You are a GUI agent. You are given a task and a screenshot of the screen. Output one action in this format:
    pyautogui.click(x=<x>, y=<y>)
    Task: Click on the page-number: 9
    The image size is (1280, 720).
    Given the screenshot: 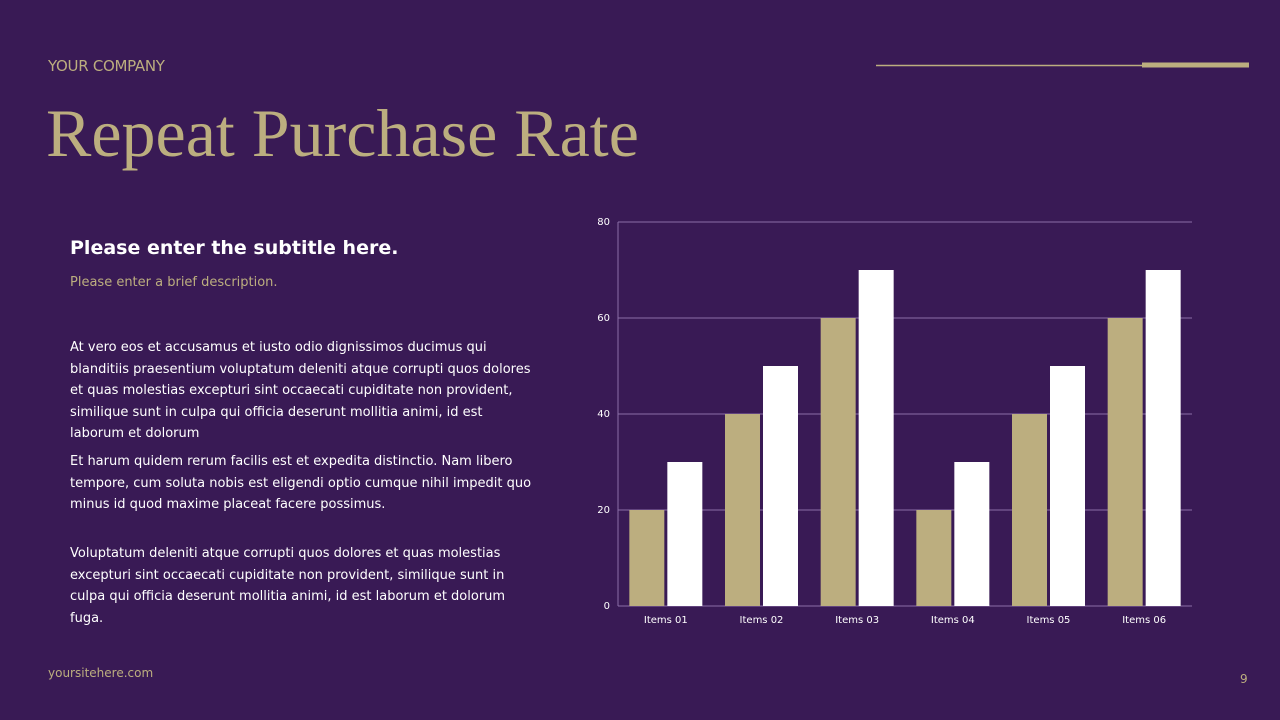 What is the action you would take?
    pyautogui.click(x=1244, y=679)
    